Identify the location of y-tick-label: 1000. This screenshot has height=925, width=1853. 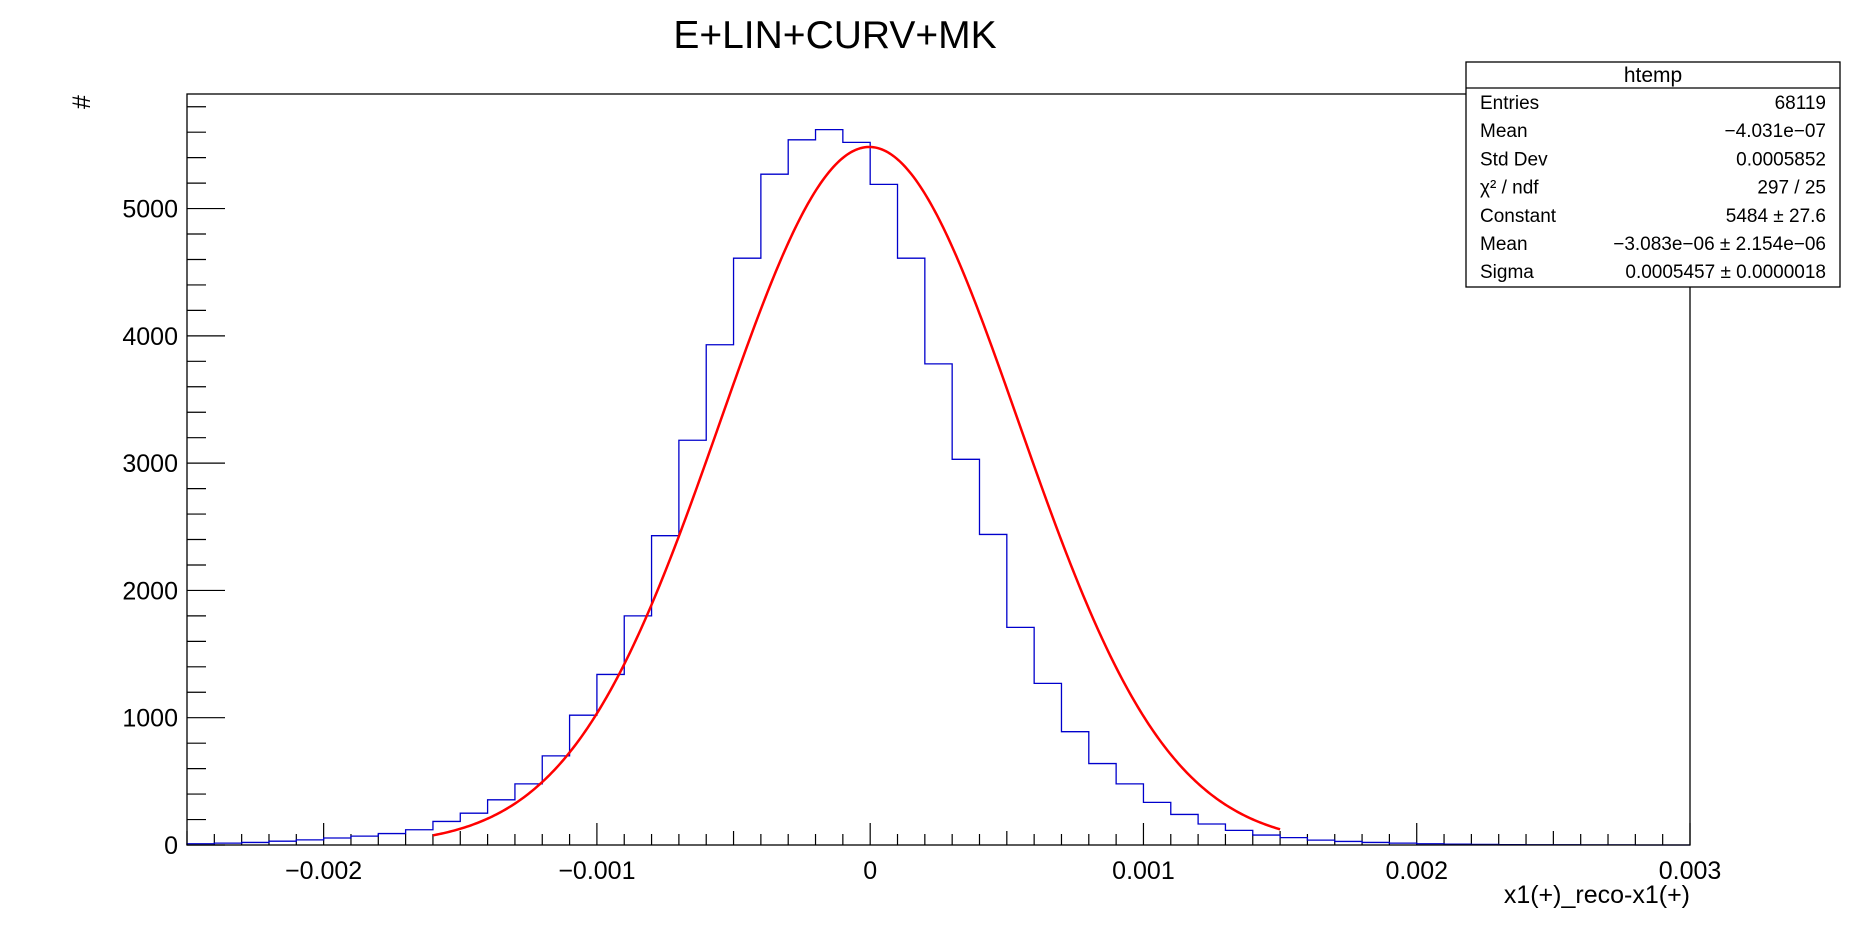
(150, 719).